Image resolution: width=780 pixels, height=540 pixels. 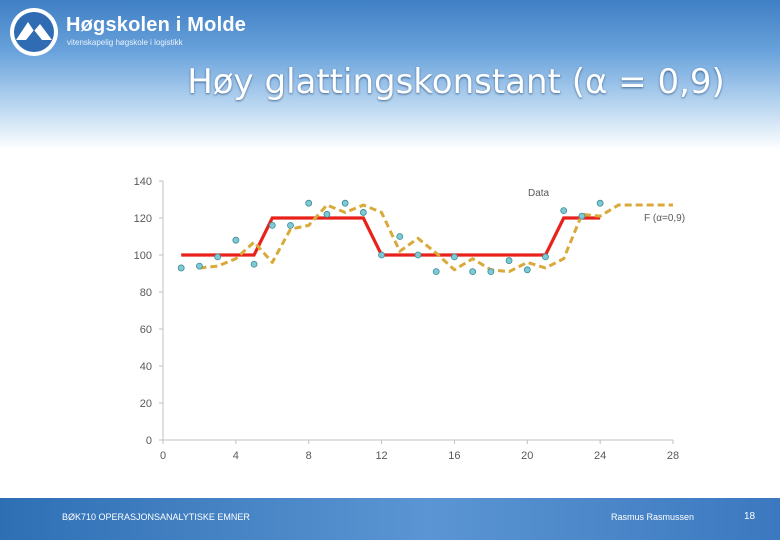 I want to click on x-tick-label: 20, so click(x=527, y=456).